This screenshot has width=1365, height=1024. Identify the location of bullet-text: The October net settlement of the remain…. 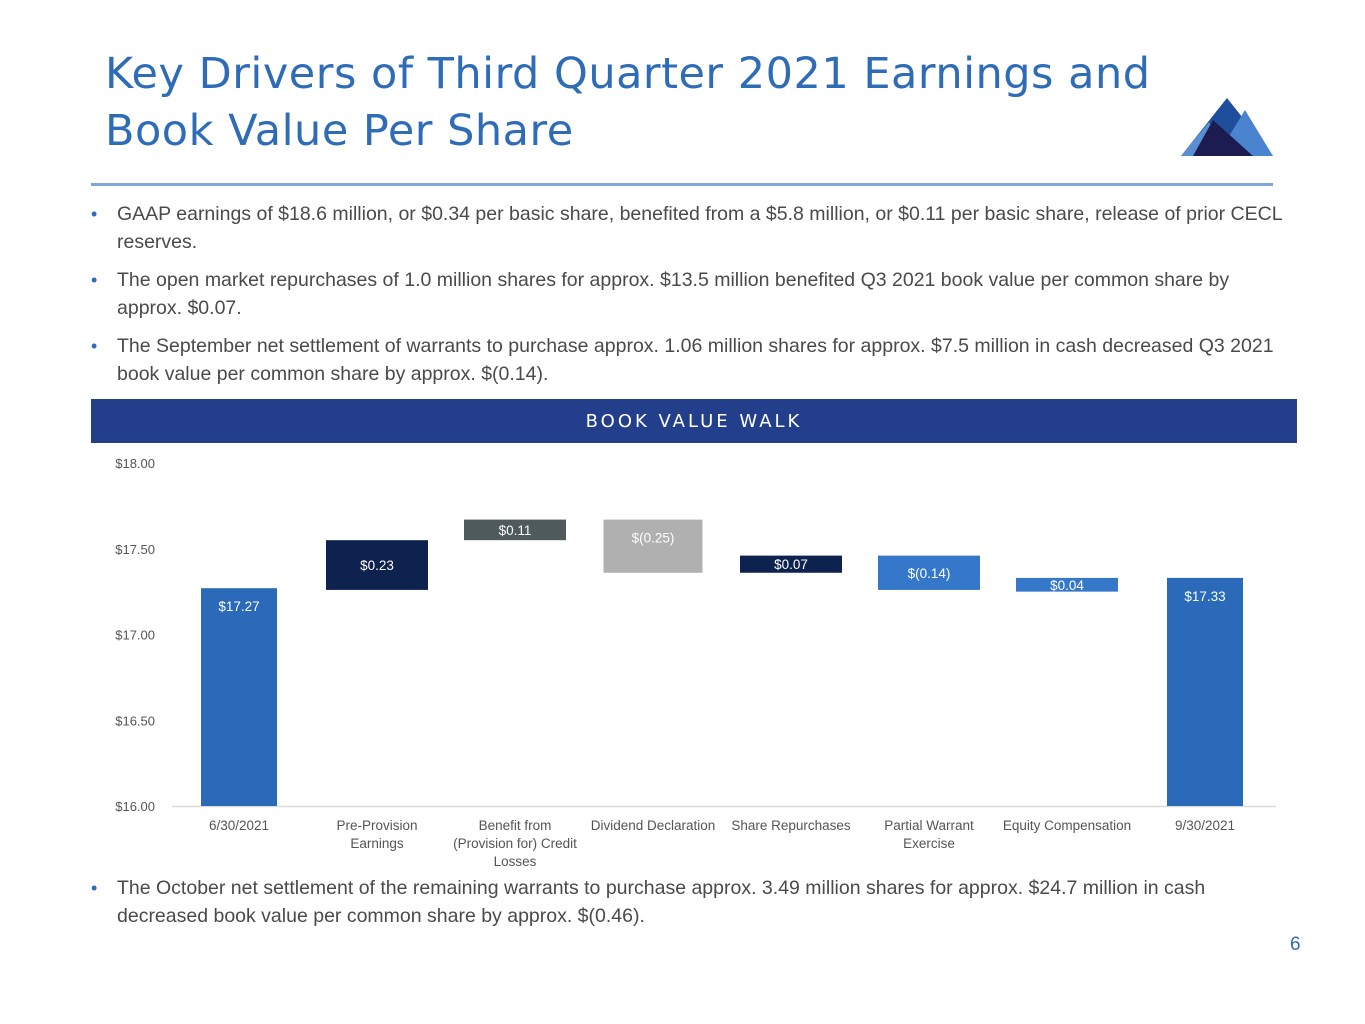
(661, 902).